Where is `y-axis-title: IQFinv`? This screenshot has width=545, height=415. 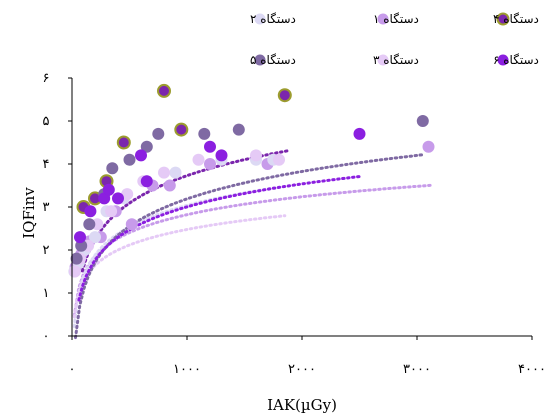 y-axis-title: IQFinv is located at coordinates (29, 213).